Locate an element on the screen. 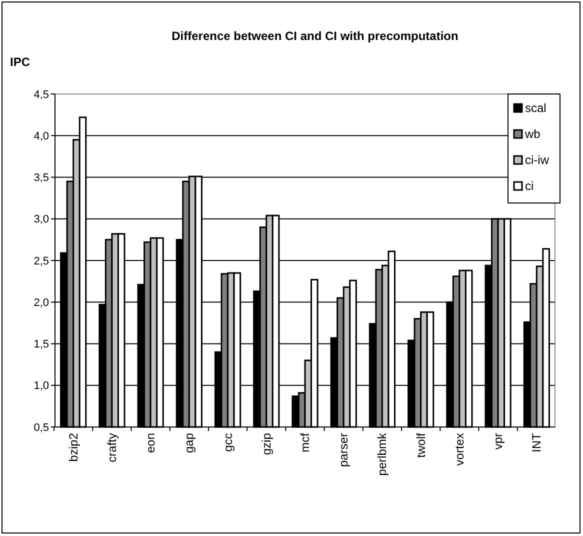 This screenshot has width=583, height=536. y-tick-label: 4,0 is located at coordinates (41, 136).